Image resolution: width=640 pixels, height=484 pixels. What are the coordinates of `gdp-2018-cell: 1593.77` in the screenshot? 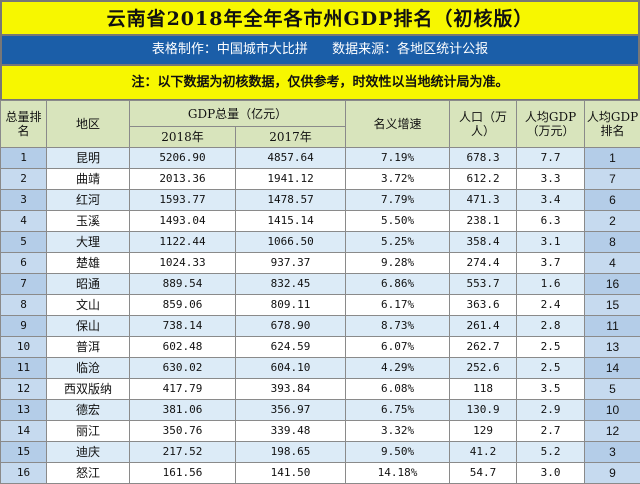 It's located at (183, 200).